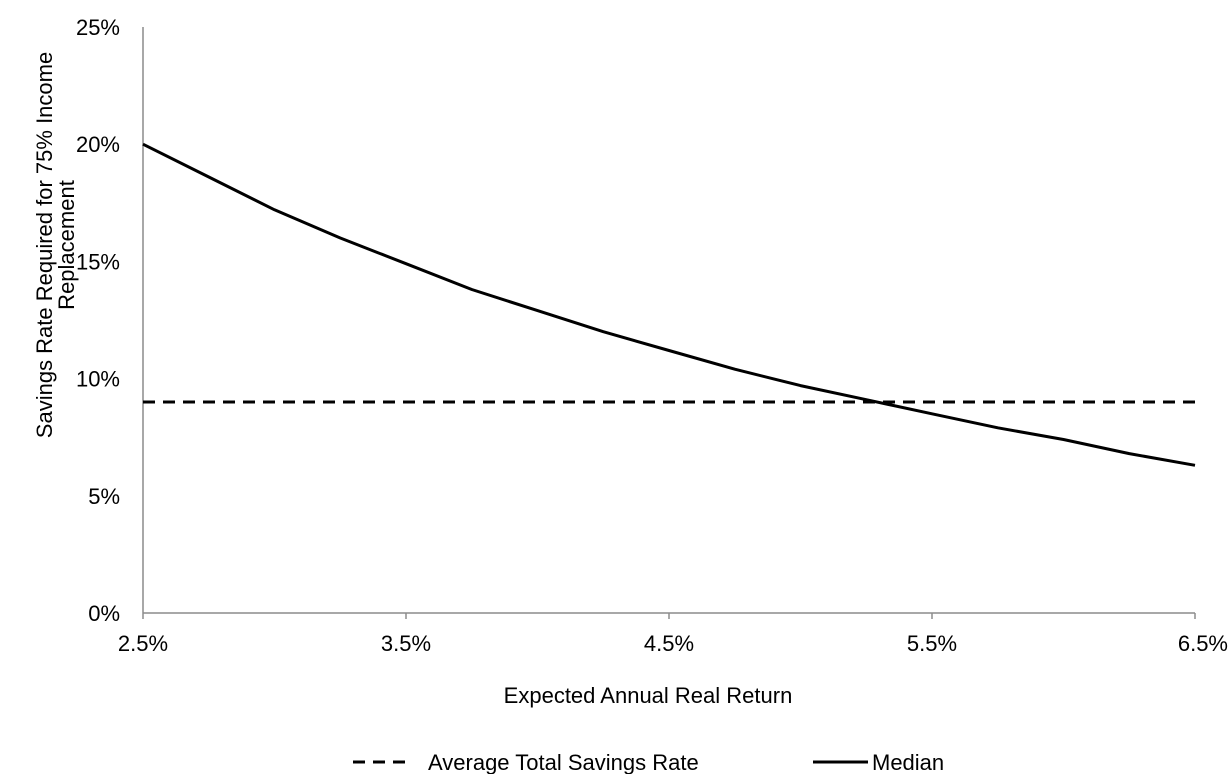 The image size is (1230, 774). What do you see at coordinates (648, 695) in the screenshot?
I see `x-axis-title: Expected Annual Real Return` at bounding box center [648, 695].